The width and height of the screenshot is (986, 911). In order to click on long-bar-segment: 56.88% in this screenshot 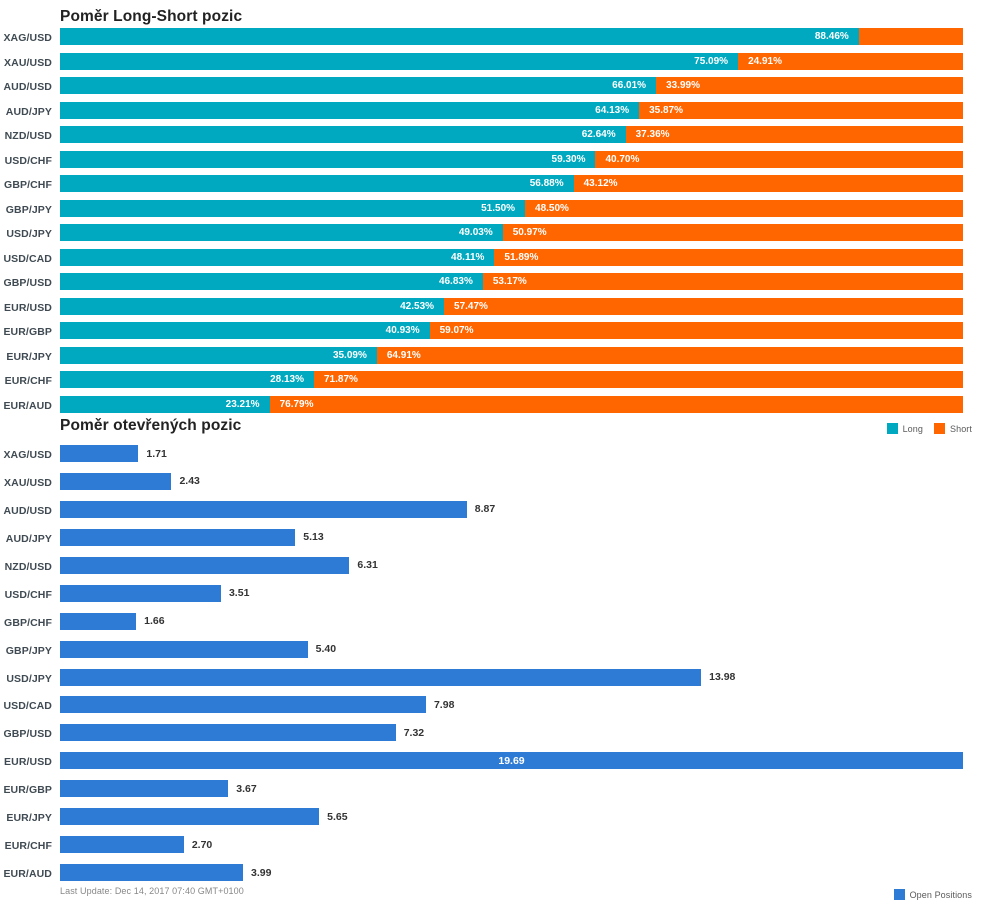, I will do `click(317, 183)`.